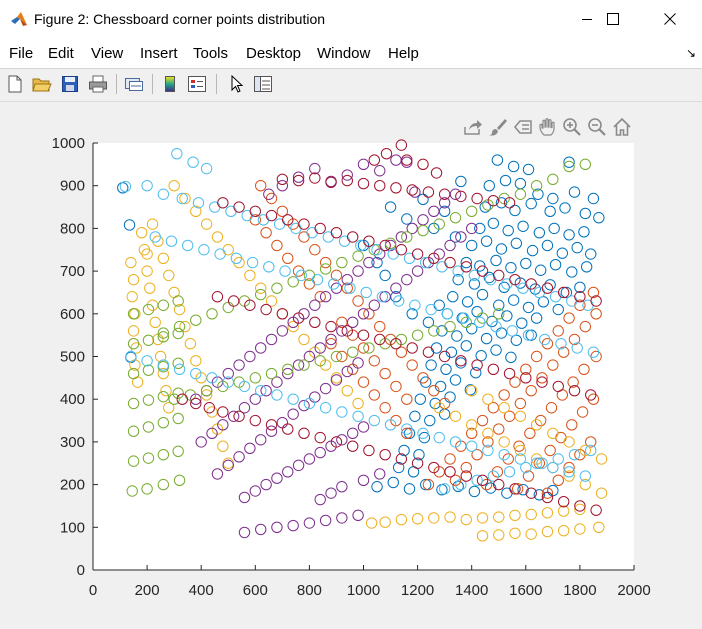 The height and width of the screenshot is (629, 702). What do you see at coordinates (548, 127) in the screenshot?
I see `pan-button` at bounding box center [548, 127].